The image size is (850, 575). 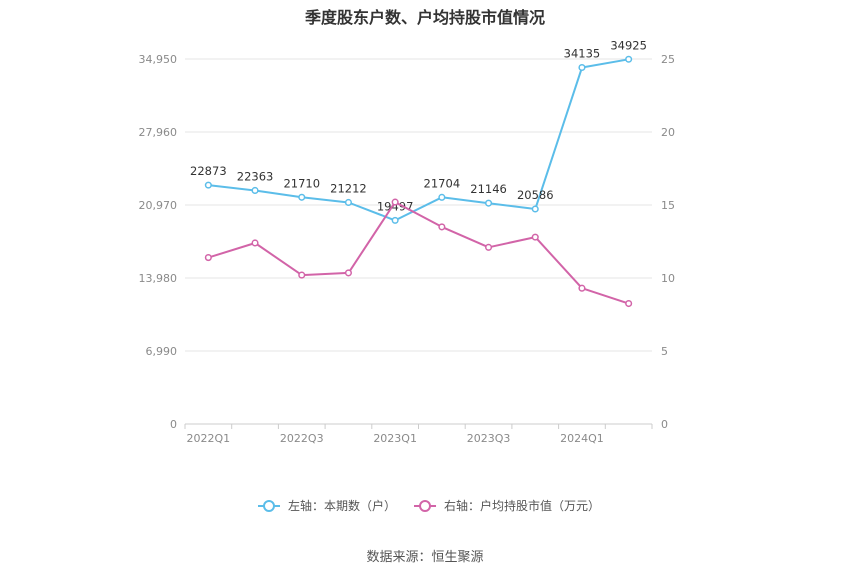 What do you see at coordinates (158, 278) in the screenshot?
I see `left-tick-label: 13,980` at bounding box center [158, 278].